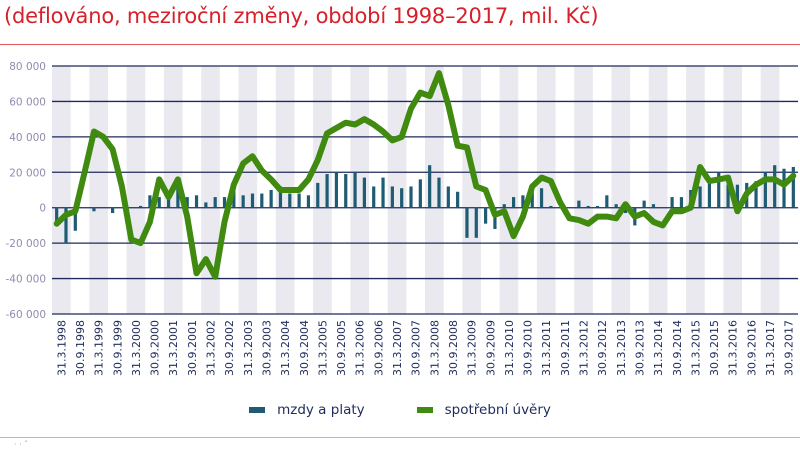  Describe the element at coordinates (27, 173) in the screenshot. I see `svg-text: 20 000` at that location.